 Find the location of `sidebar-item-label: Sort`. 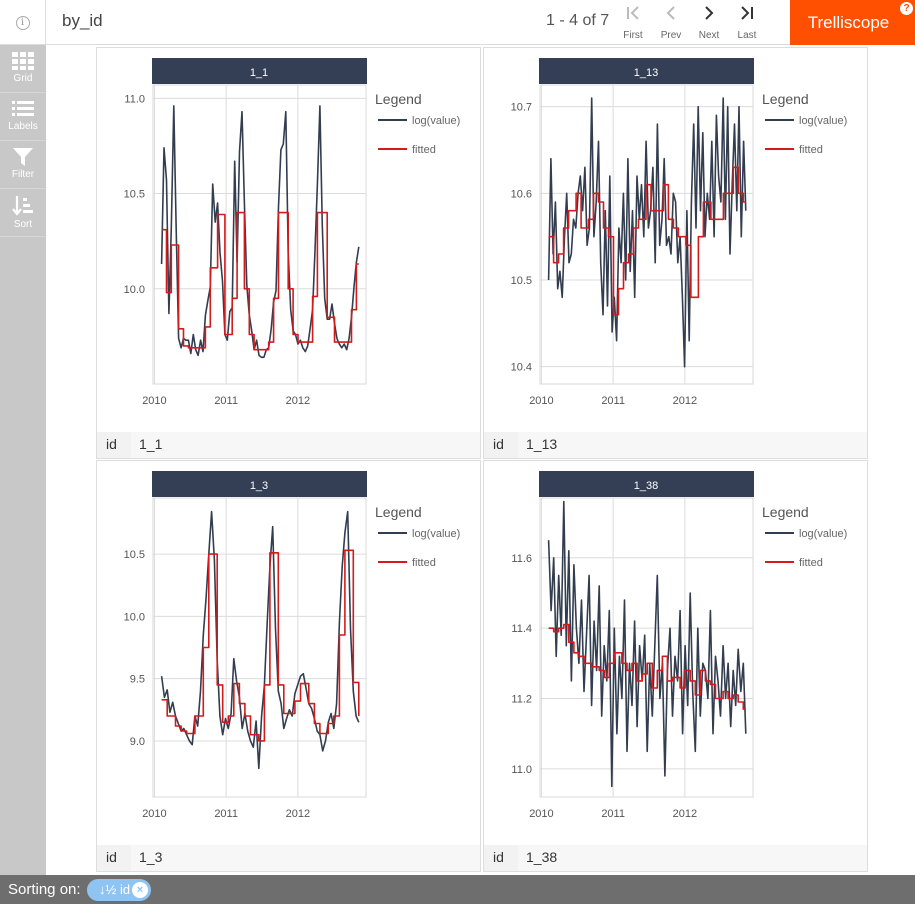

sidebar-item-label: Sort is located at coordinates (23, 224).